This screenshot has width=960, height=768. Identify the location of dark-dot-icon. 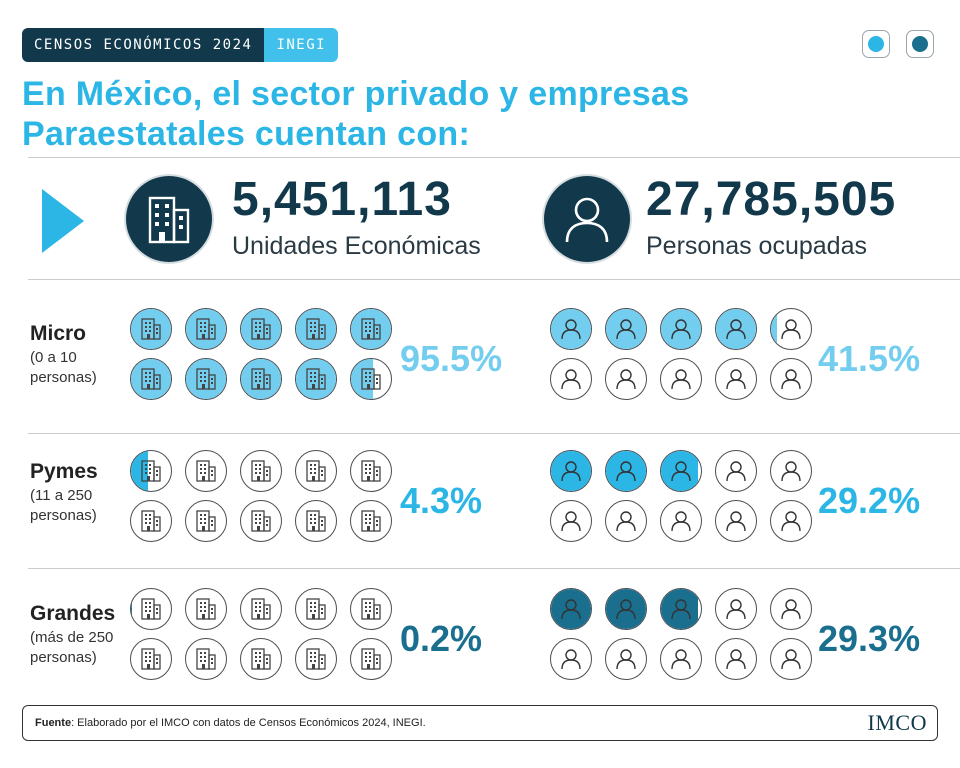
(920, 44).